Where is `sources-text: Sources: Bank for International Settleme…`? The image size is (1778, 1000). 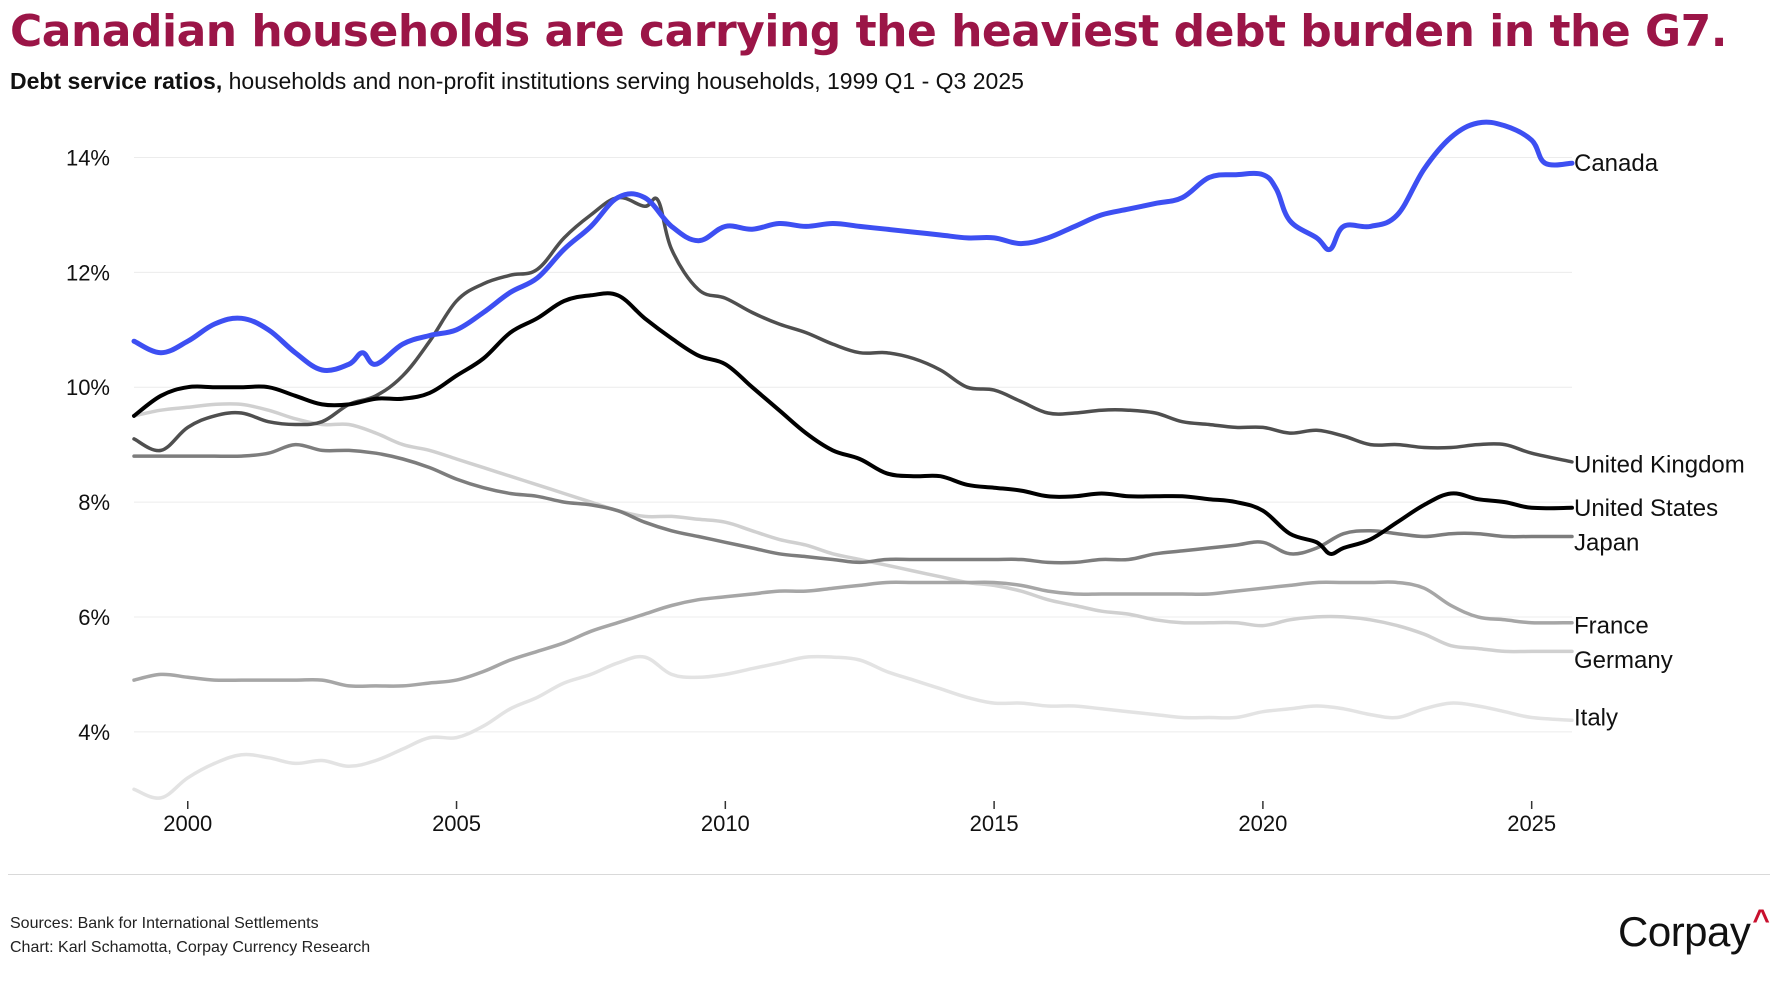 sources-text: Sources: Bank for International Settleme… is located at coordinates (164, 923).